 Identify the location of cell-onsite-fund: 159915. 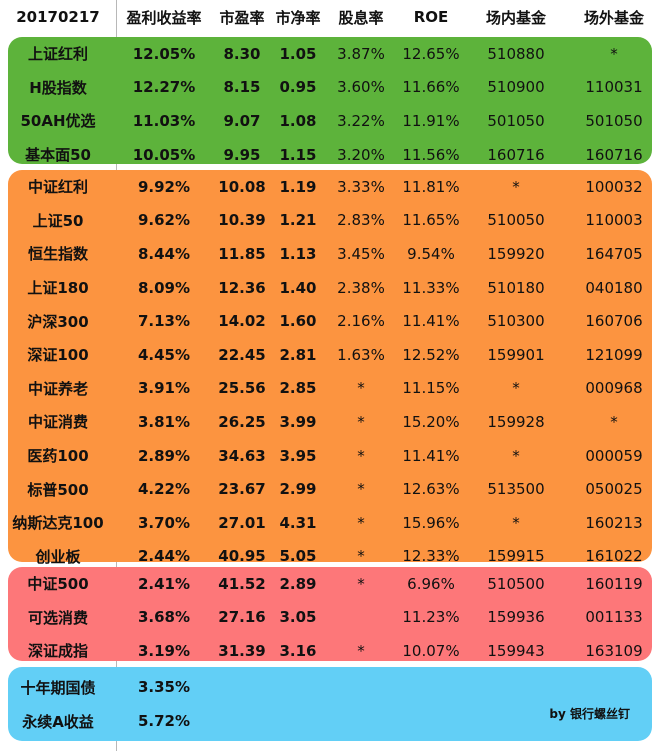
(516, 556).